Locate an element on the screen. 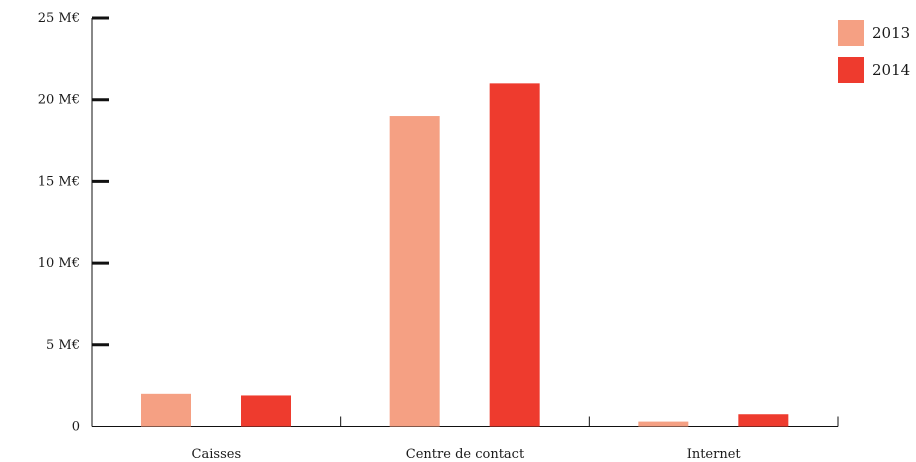 This screenshot has width=916, height=462. legend-label-2013: 2013 is located at coordinates (891, 33).